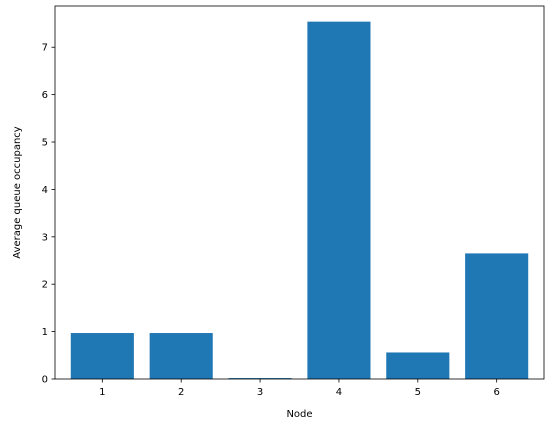  What do you see at coordinates (181, 392) in the screenshot?
I see `x-tick-label: 2` at bounding box center [181, 392].